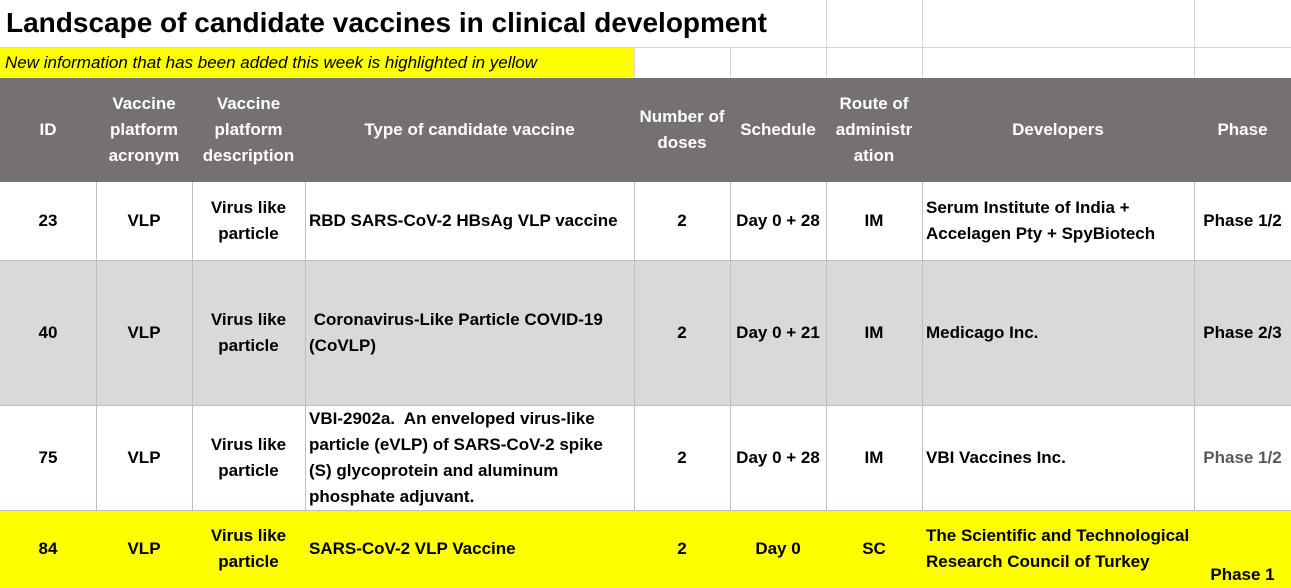 The height and width of the screenshot is (588, 1291). What do you see at coordinates (1058, 129) in the screenshot?
I see `header-developers: Developers` at bounding box center [1058, 129].